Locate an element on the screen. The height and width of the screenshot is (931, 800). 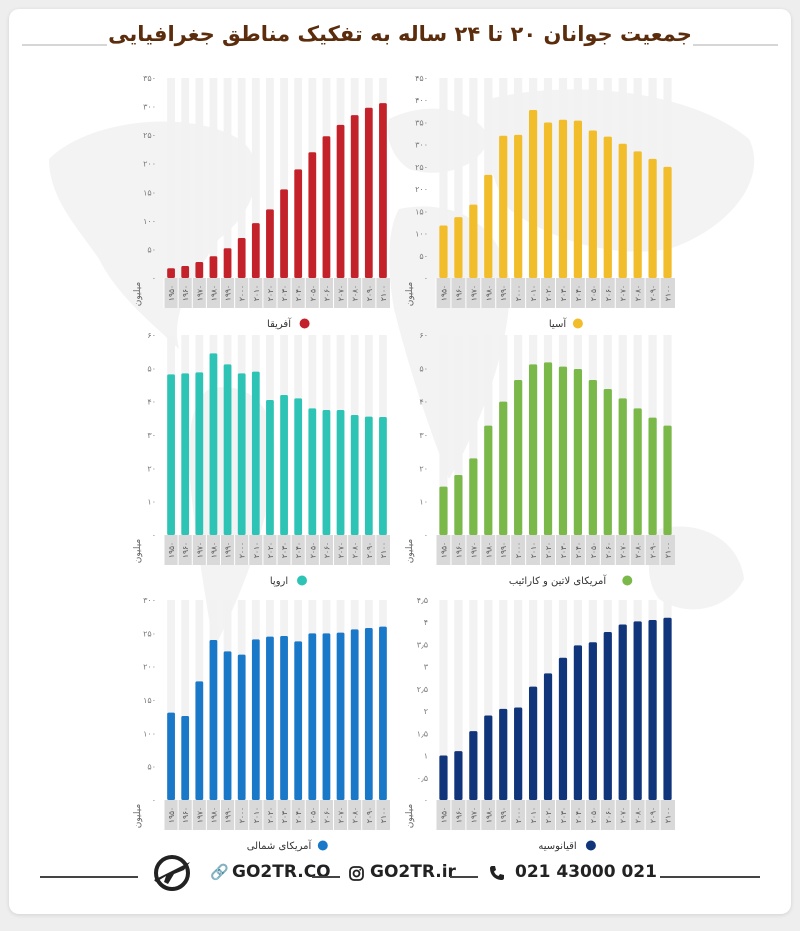
x-tick-label: ۲۰۵۰ is located at coordinates (593, 550).